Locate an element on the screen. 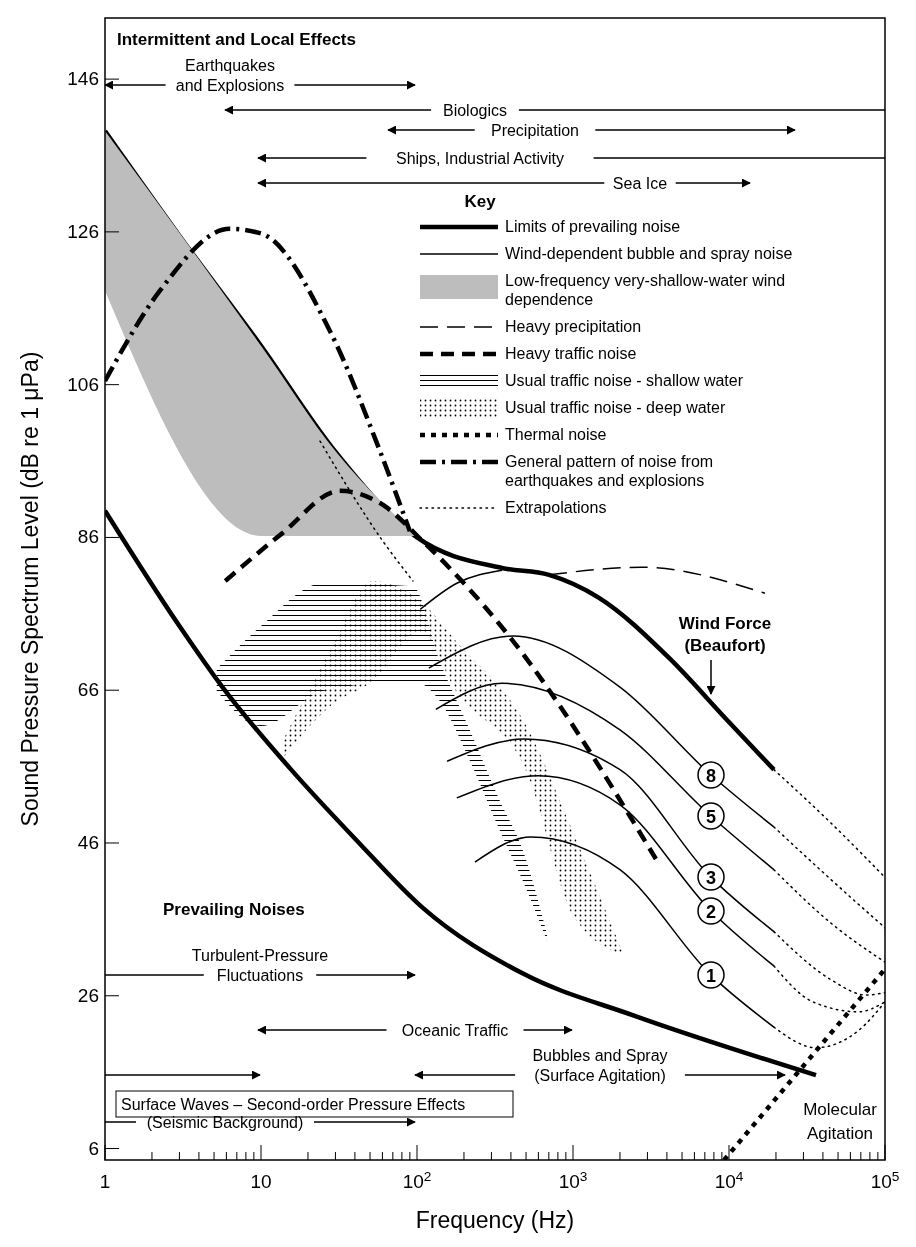 This screenshot has width=916, height=1247. legend-label: Limits of prevailing noise is located at coordinates (593, 226).